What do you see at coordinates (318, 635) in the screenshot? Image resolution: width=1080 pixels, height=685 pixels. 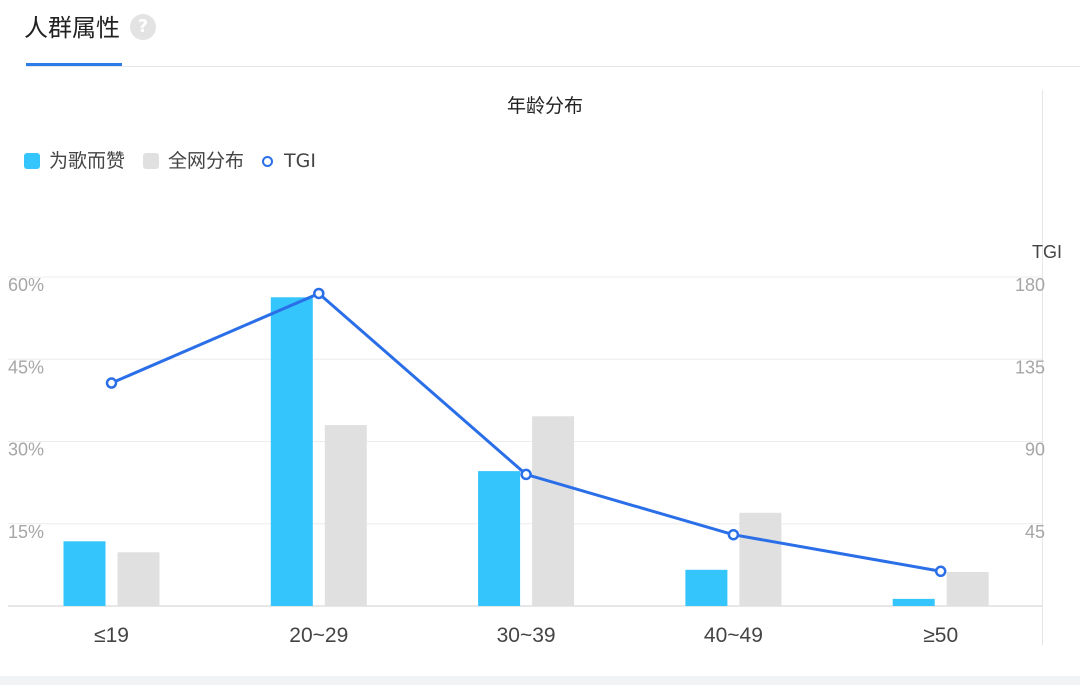 I see `x-tick-label: 20~29` at bounding box center [318, 635].